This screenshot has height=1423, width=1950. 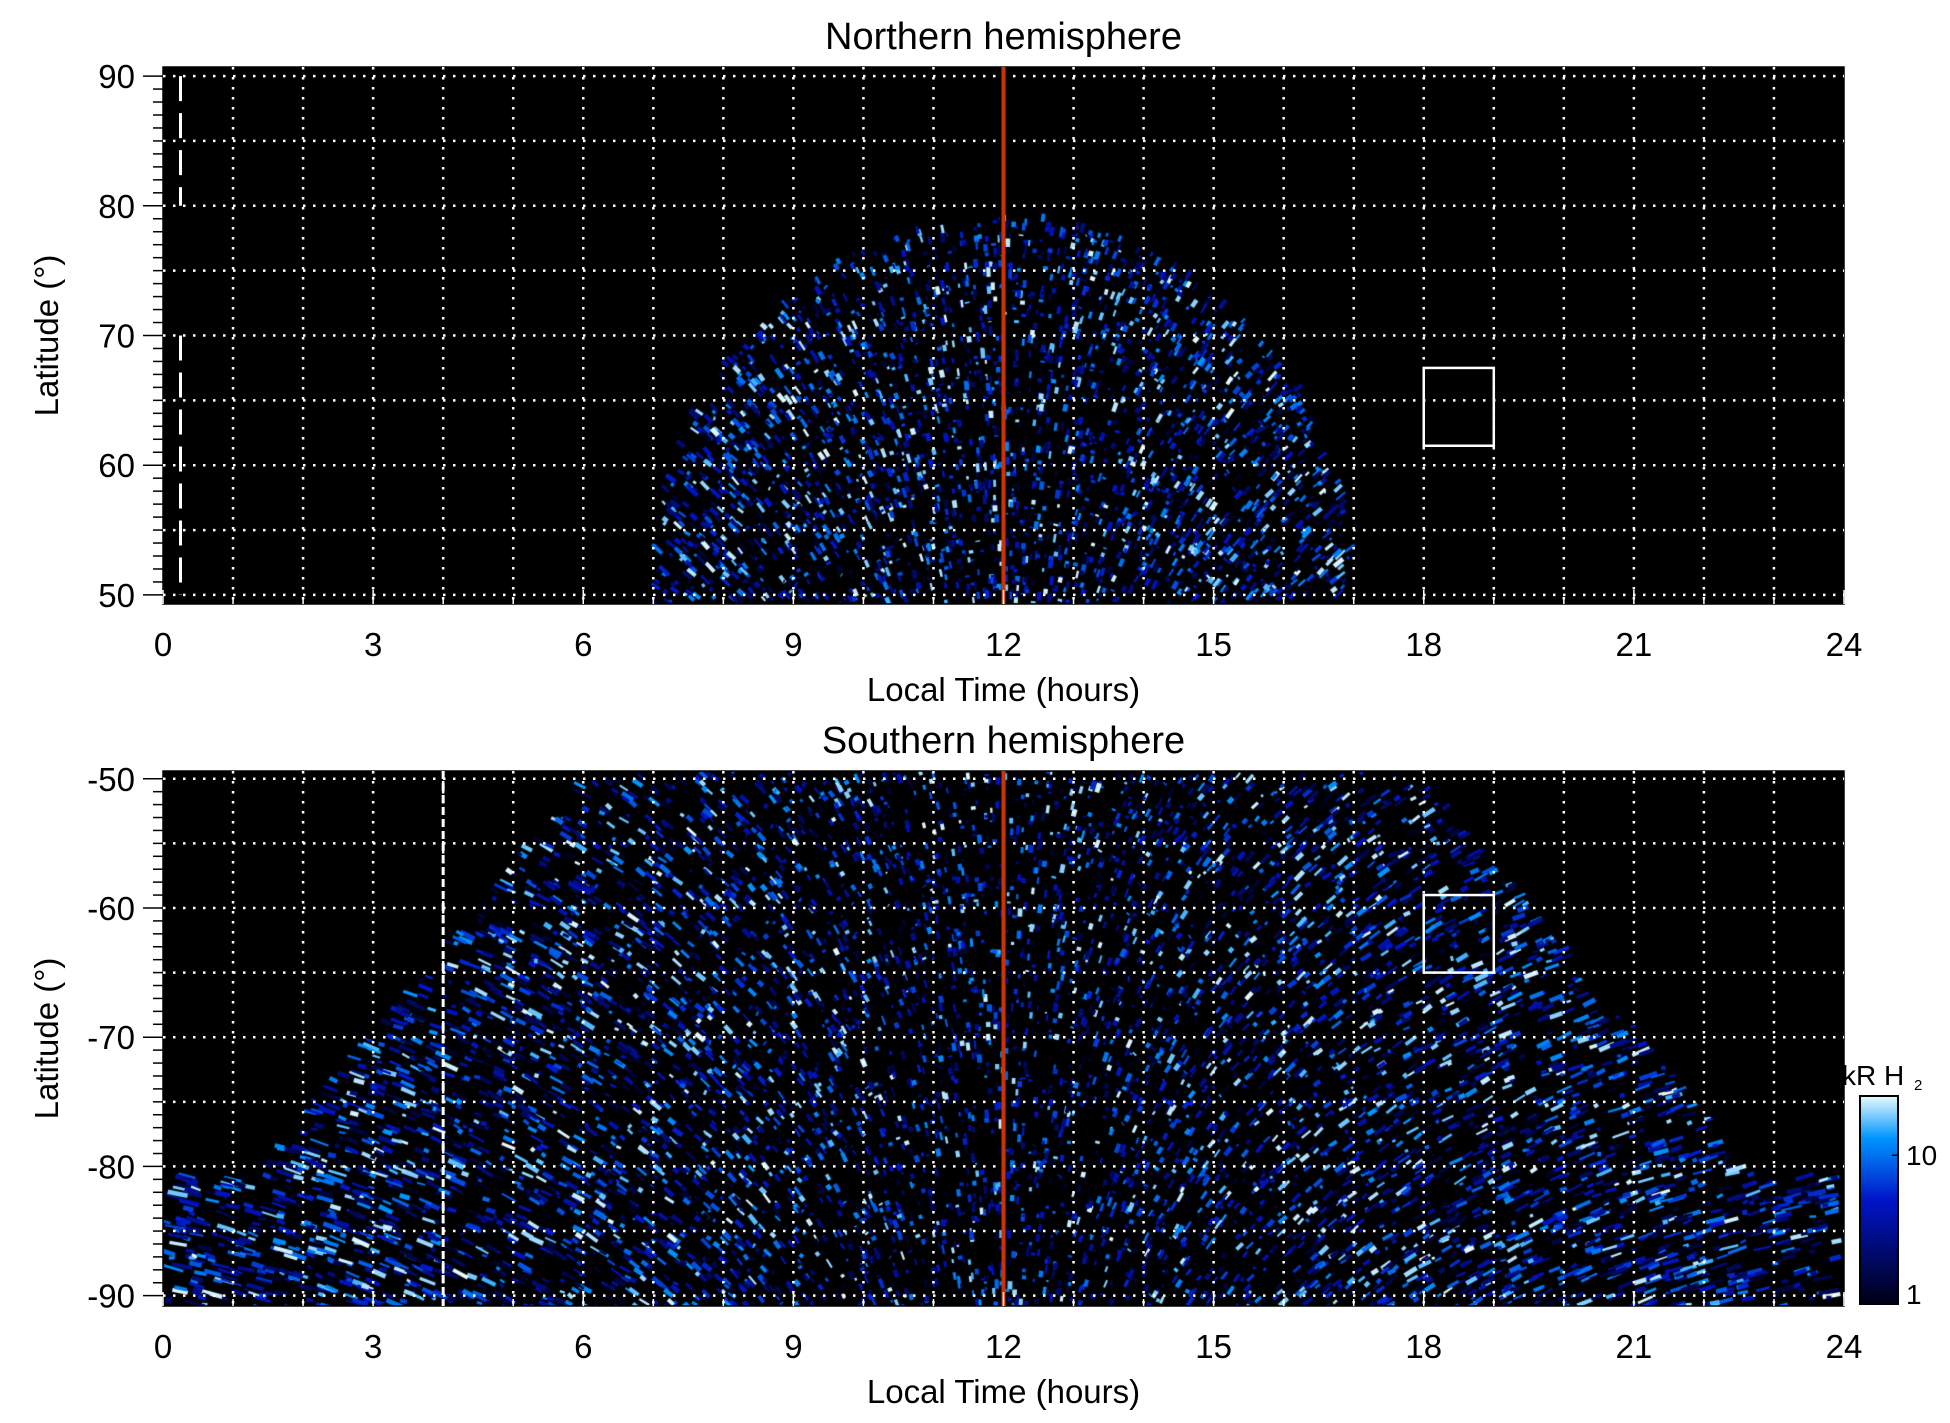 What do you see at coordinates (111, 1037) in the screenshot?
I see `south-ytick-label: -70` at bounding box center [111, 1037].